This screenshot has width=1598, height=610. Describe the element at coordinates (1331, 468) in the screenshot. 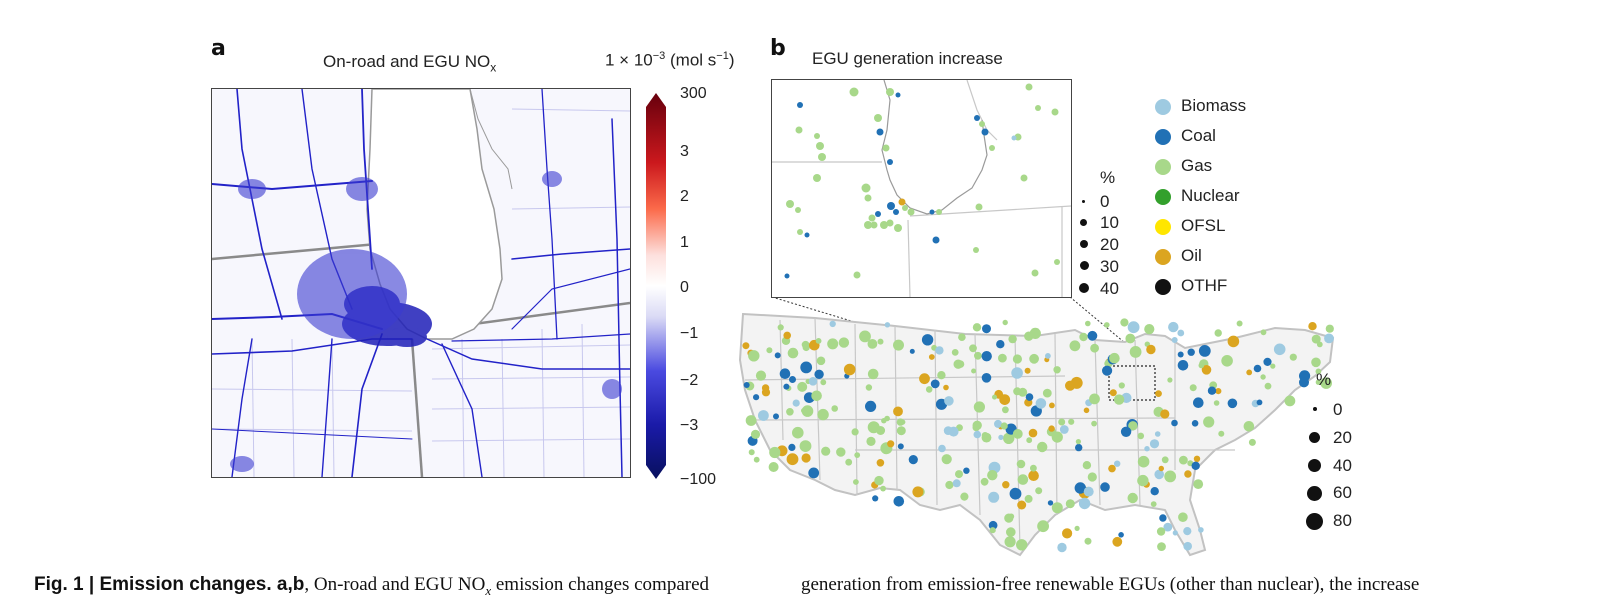

I see `main-size-legend: 0 20 40 60 80` at that location.